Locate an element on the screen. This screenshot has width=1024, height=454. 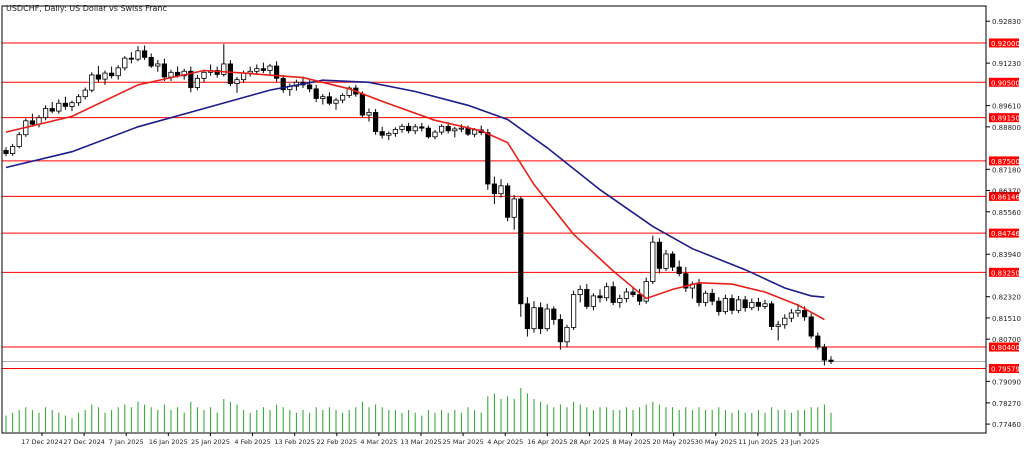
price-tick-label: 0.85560 is located at coordinates (1006, 213).